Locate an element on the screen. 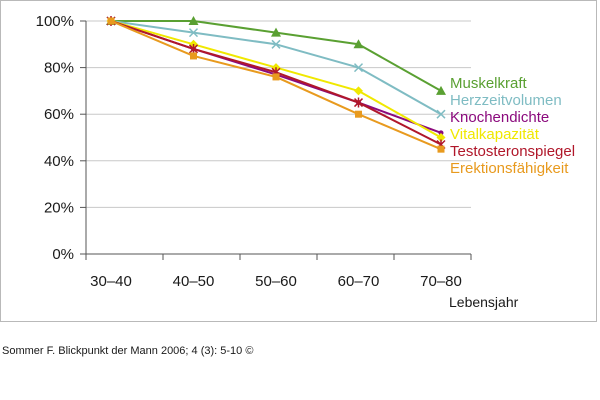 This screenshot has height=400, width=600. y-tick-label: 0% is located at coordinates (63, 254).